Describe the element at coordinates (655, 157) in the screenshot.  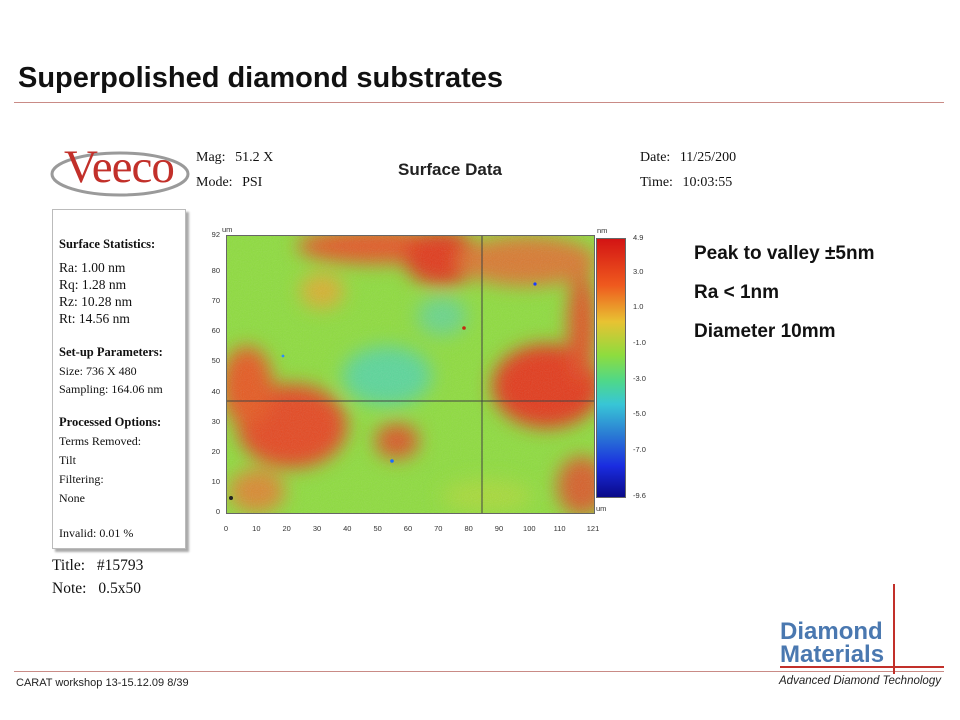
I see `date-label: Date:` at that location.